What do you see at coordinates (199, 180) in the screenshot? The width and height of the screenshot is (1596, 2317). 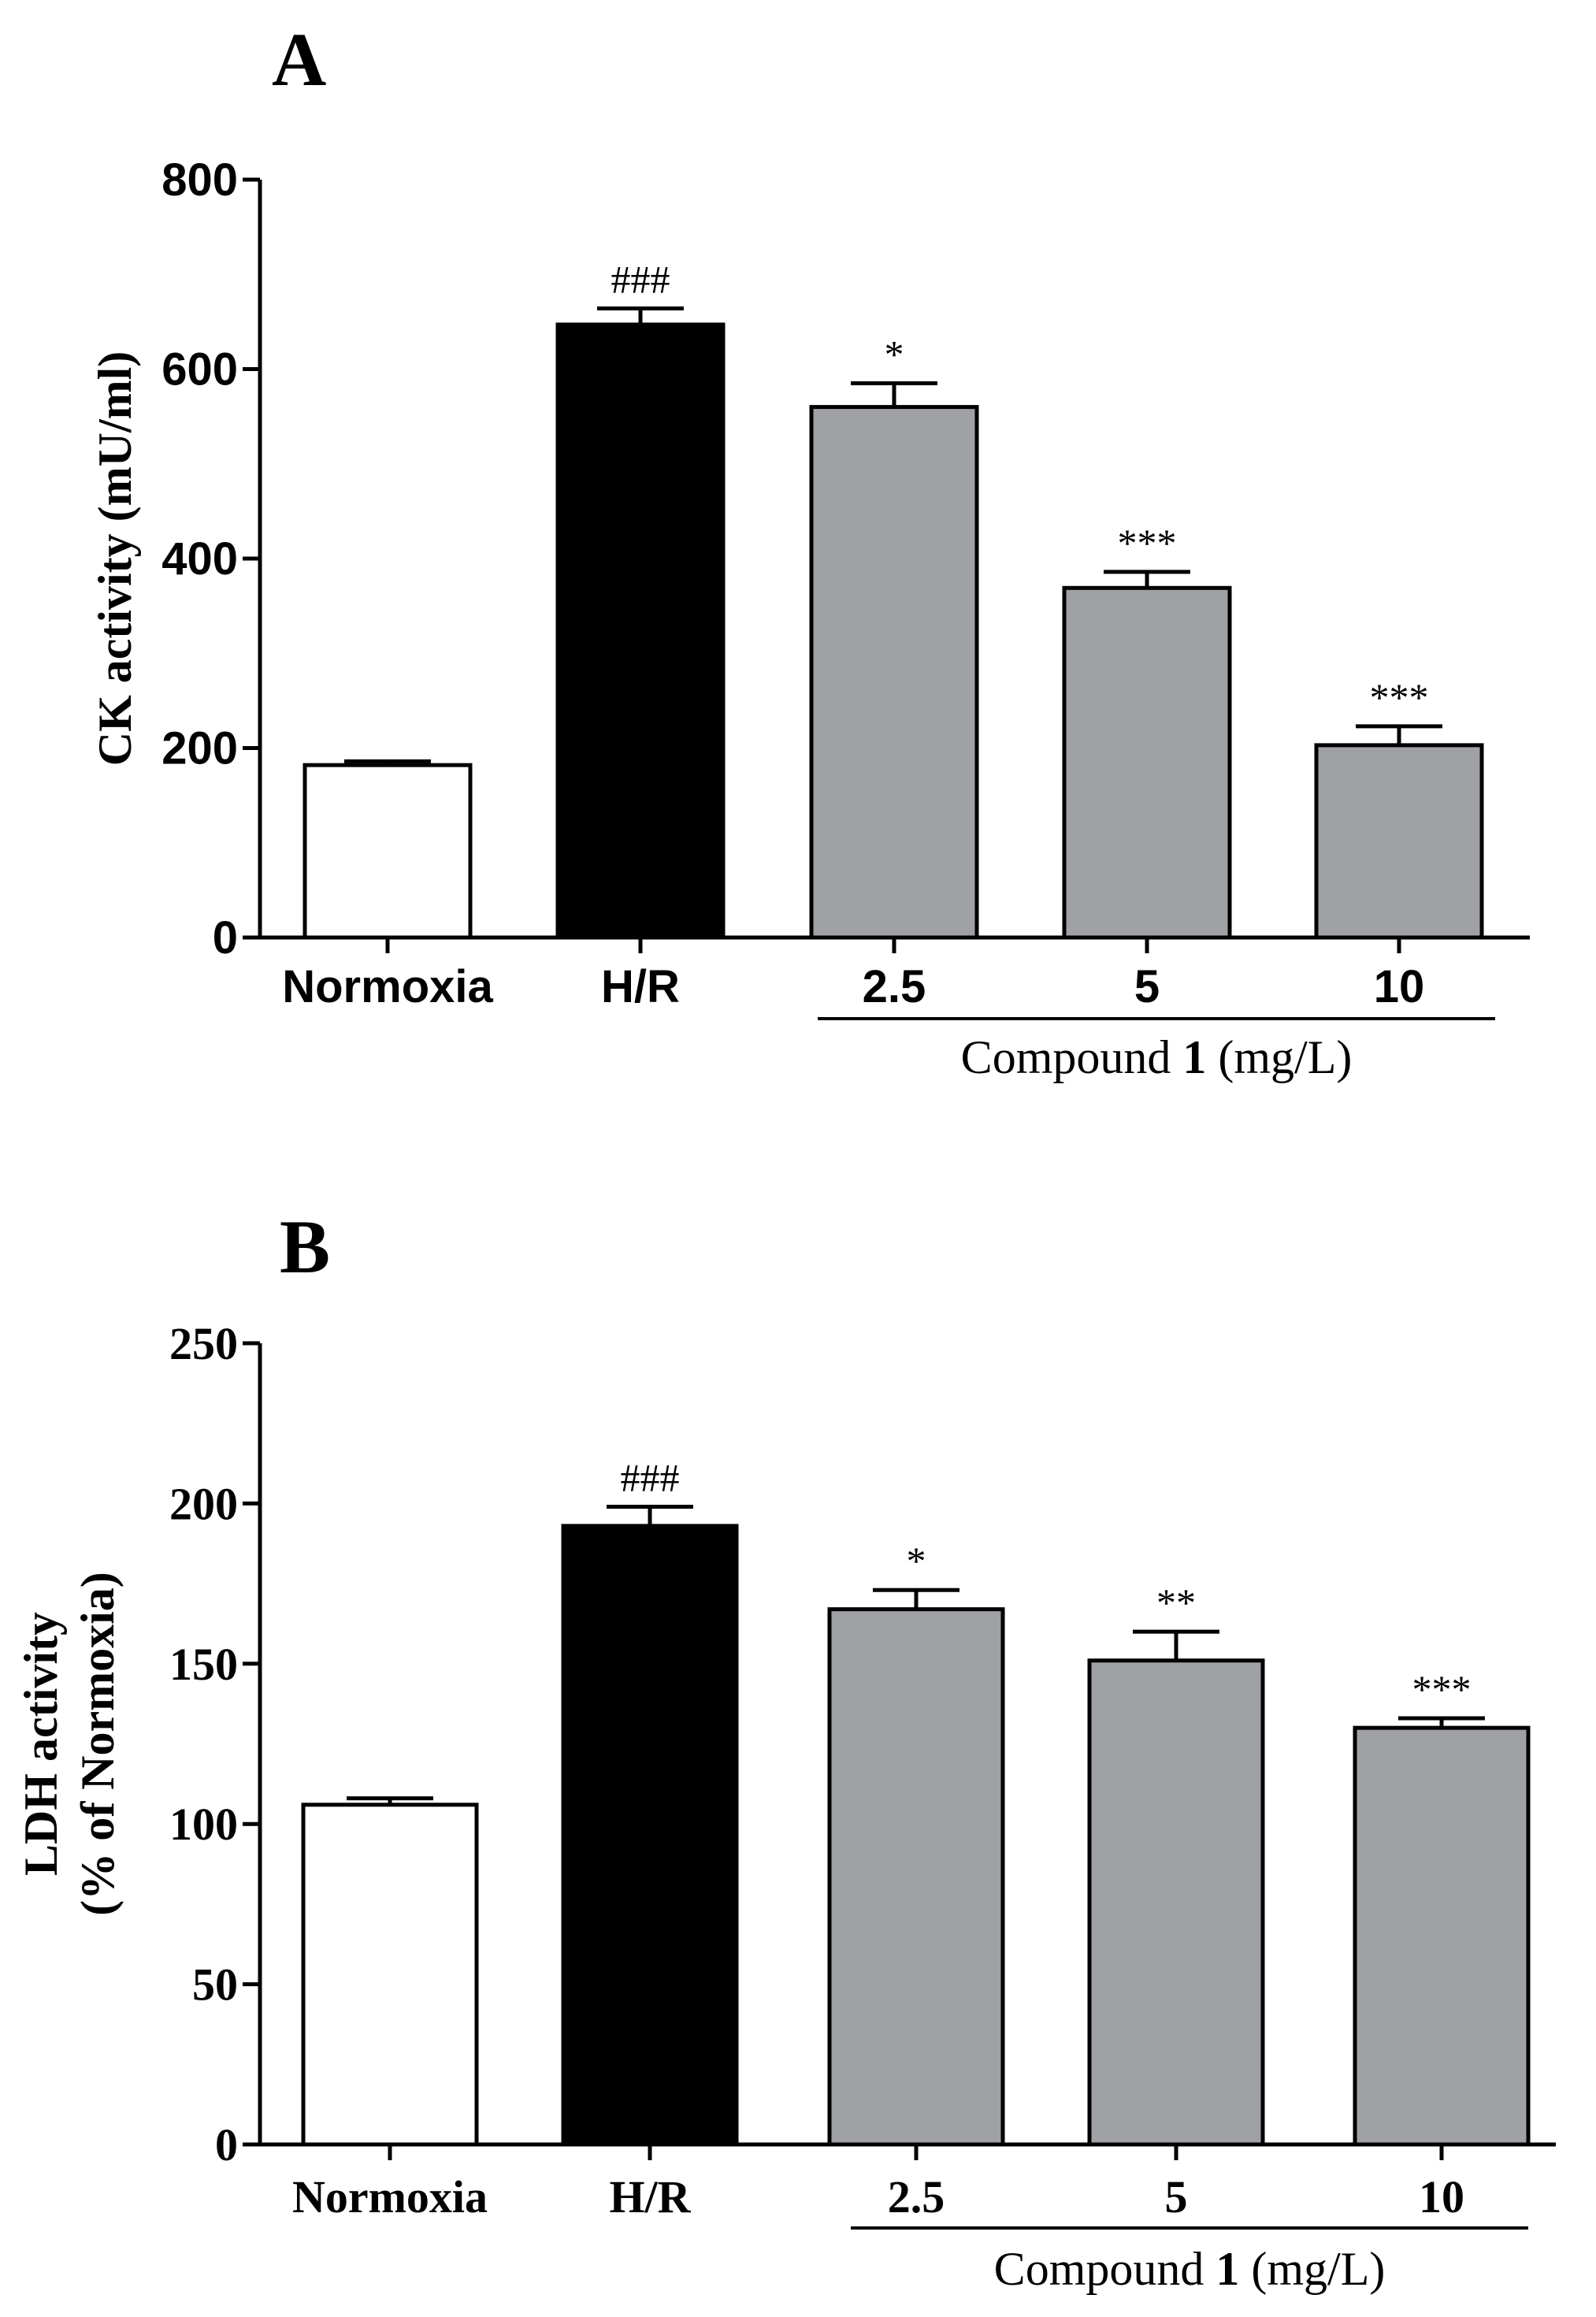 I see `y-tick-label: 800` at bounding box center [199, 180].